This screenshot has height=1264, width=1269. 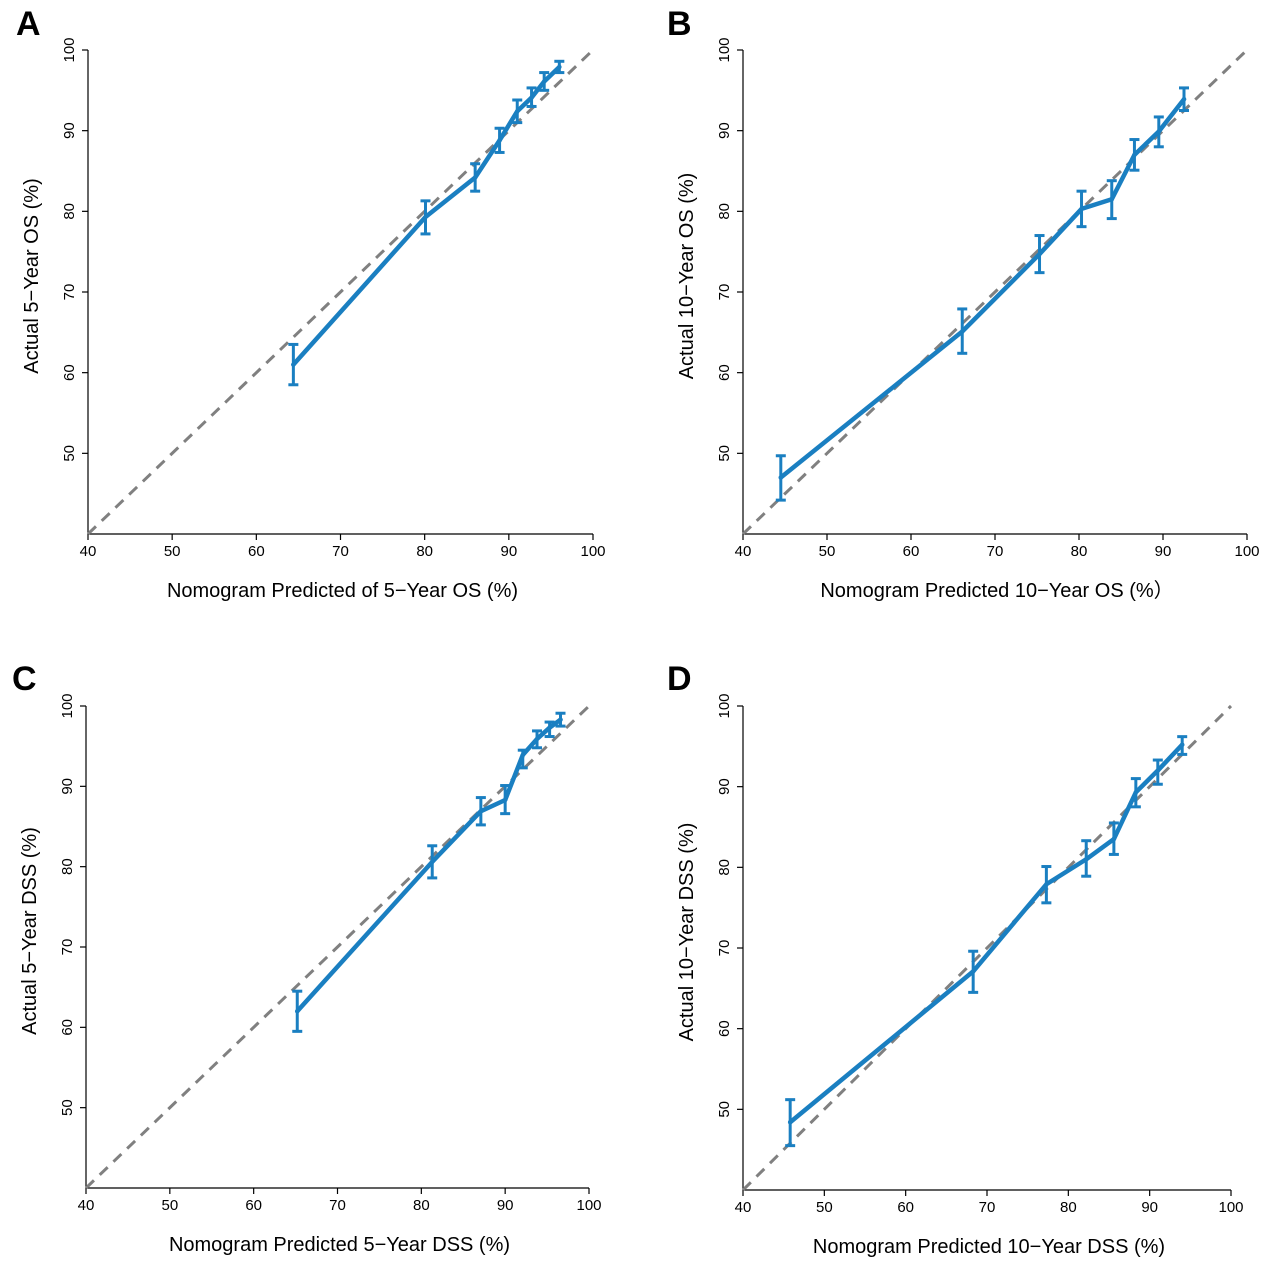 I want to click on panel-d-y-tick-label: 100, so click(x=724, y=705).